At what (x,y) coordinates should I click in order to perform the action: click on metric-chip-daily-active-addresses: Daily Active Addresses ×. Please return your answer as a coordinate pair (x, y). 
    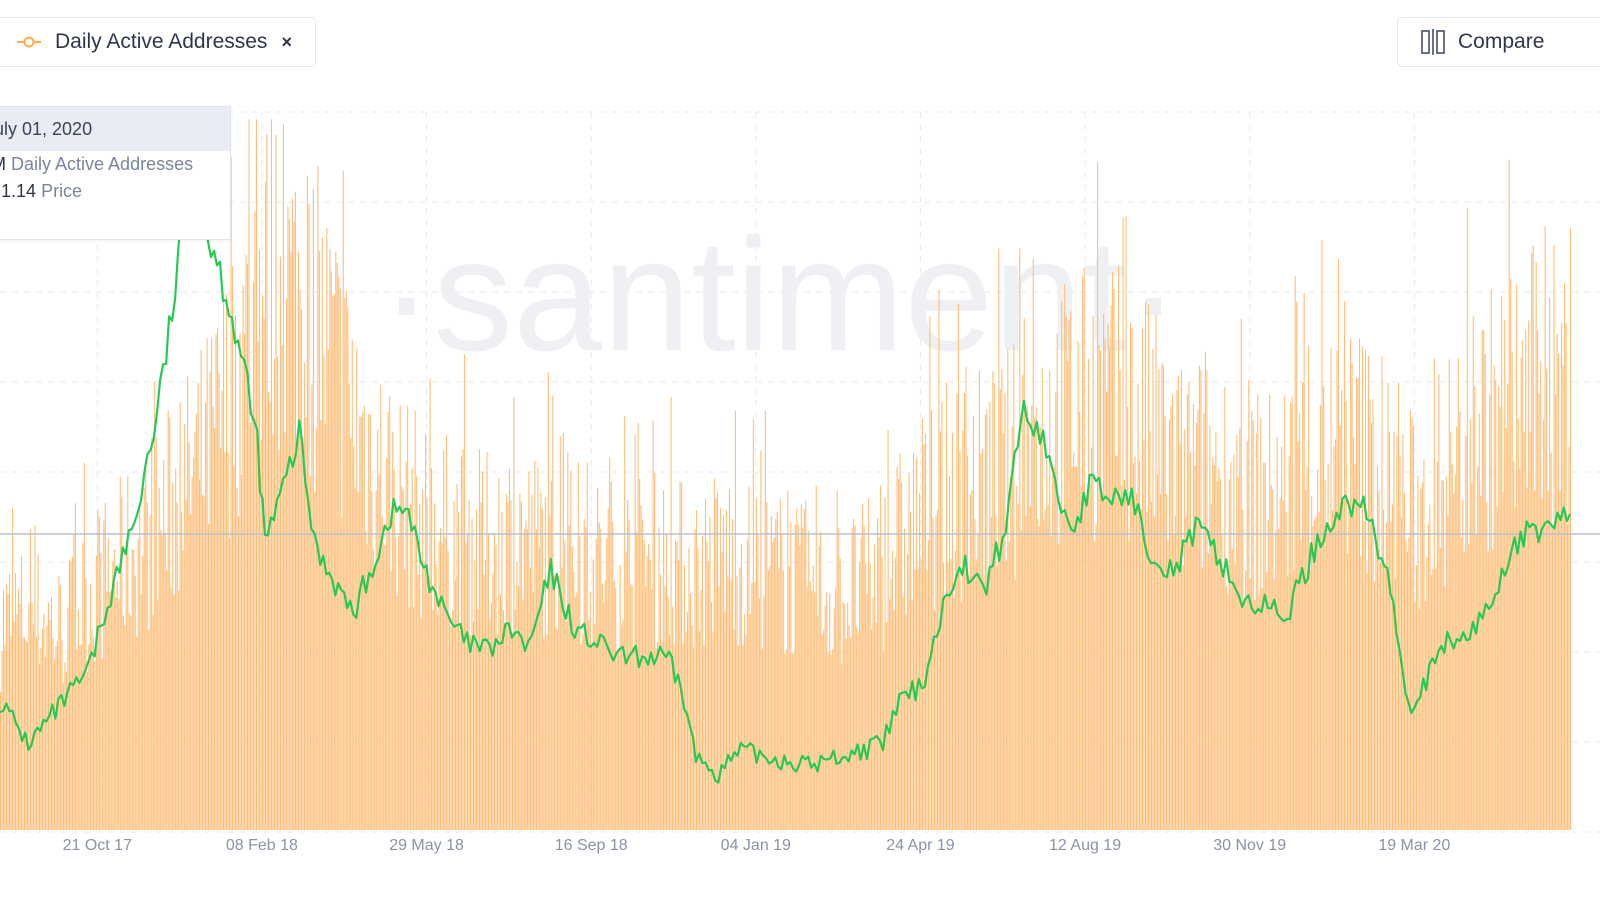
    Looking at the image, I should click on (158, 42).